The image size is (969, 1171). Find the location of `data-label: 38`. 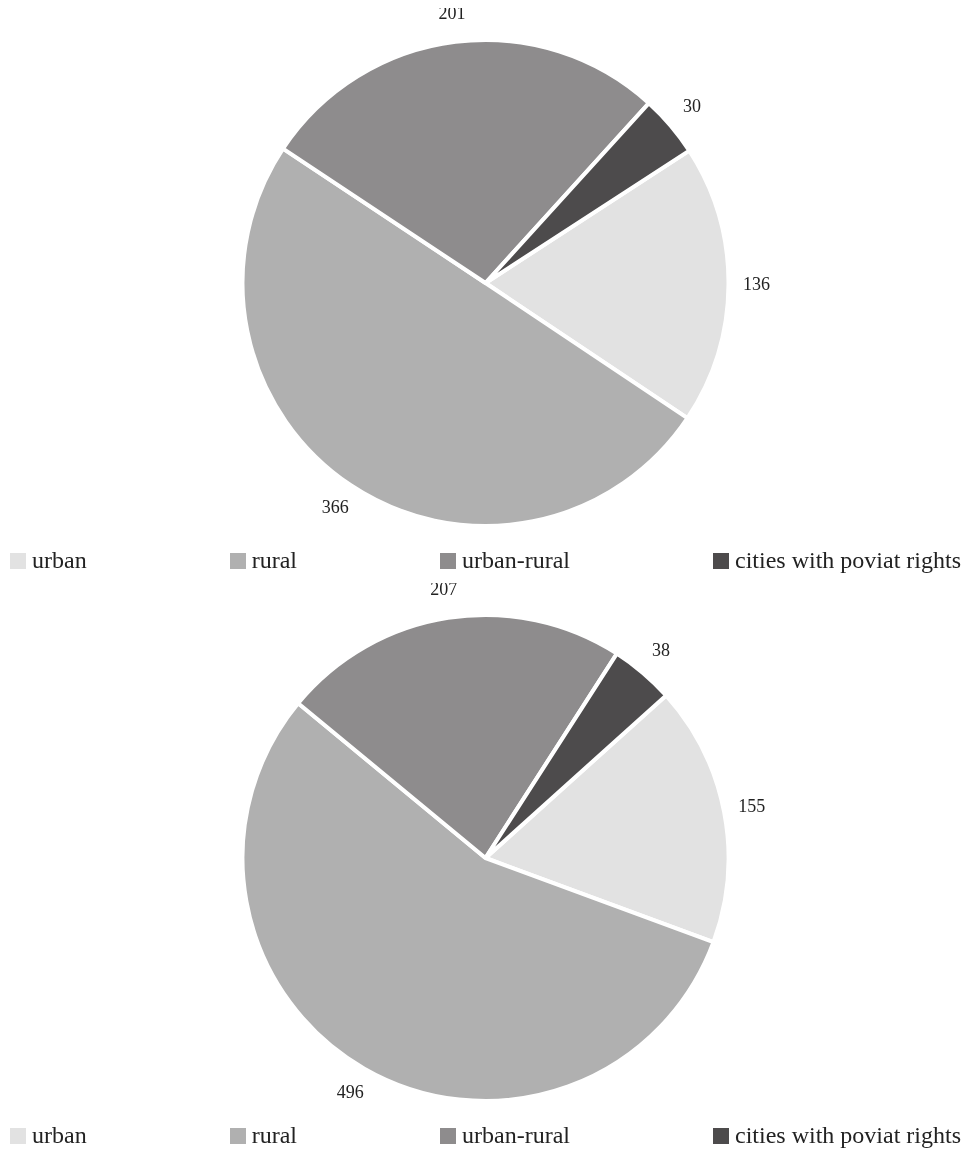

data-label: 38 is located at coordinates (661, 650).